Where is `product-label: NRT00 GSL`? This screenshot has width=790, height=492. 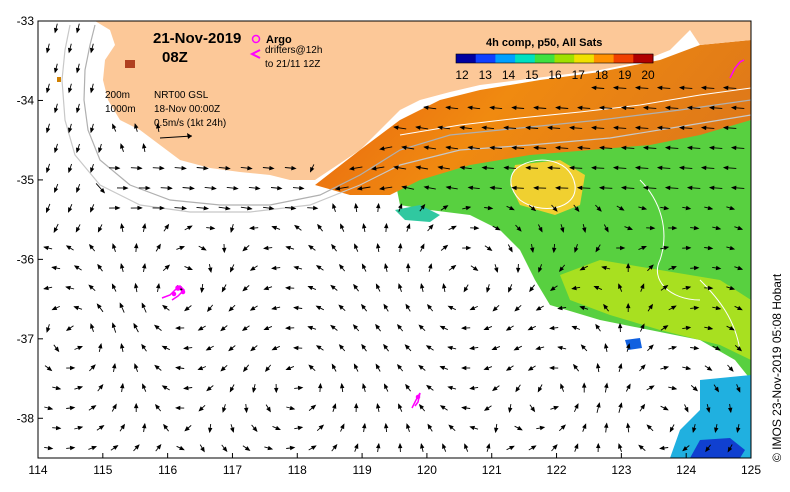 product-label: NRT00 GSL is located at coordinates (181, 95).